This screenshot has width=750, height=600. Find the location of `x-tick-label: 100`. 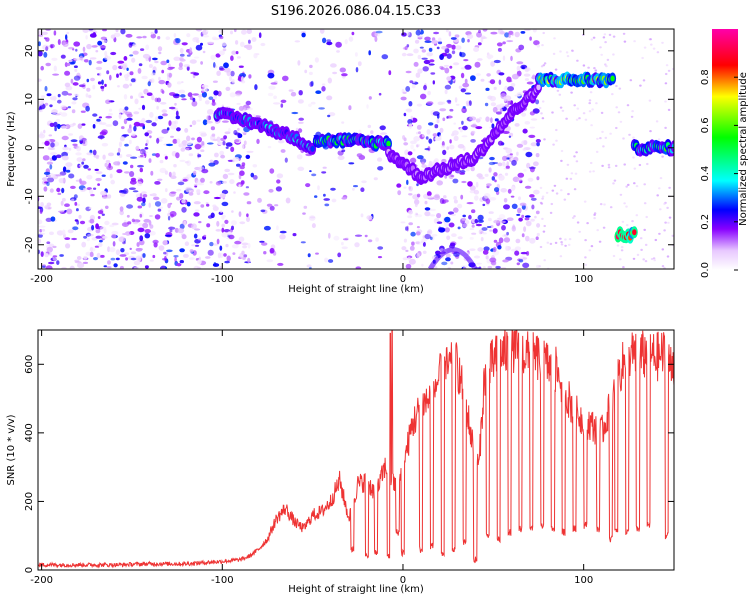

x-tick-label: 100 is located at coordinates (583, 279).